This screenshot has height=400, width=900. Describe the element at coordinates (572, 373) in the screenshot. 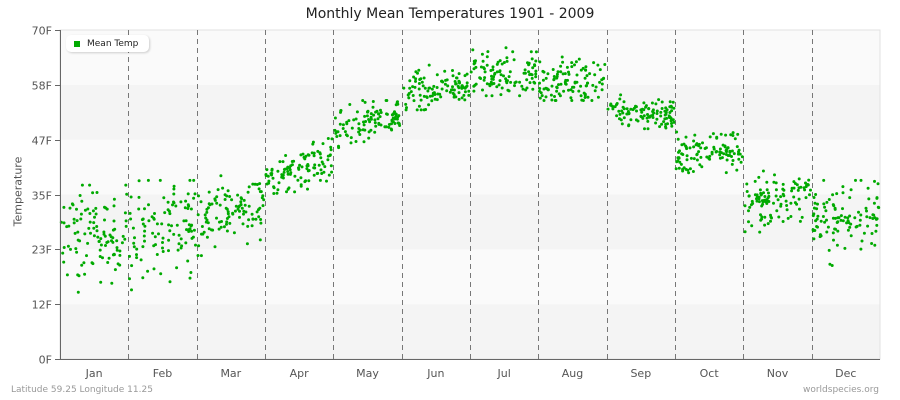

I see `x-tick-label: Aug` at that location.